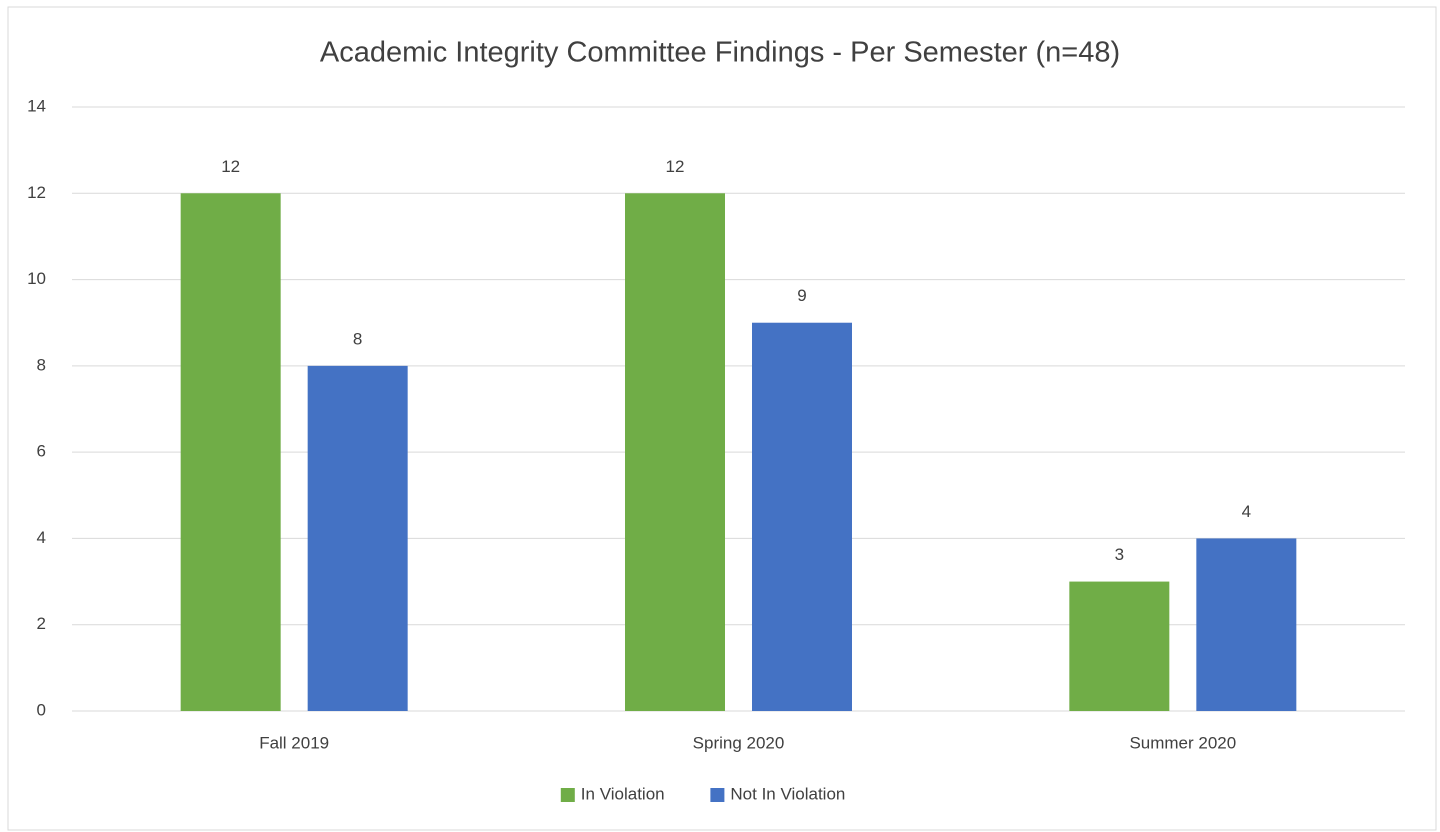  What do you see at coordinates (801, 295) in the screenshot?
I see `data-label: 9` at bounding box center [801, 295].